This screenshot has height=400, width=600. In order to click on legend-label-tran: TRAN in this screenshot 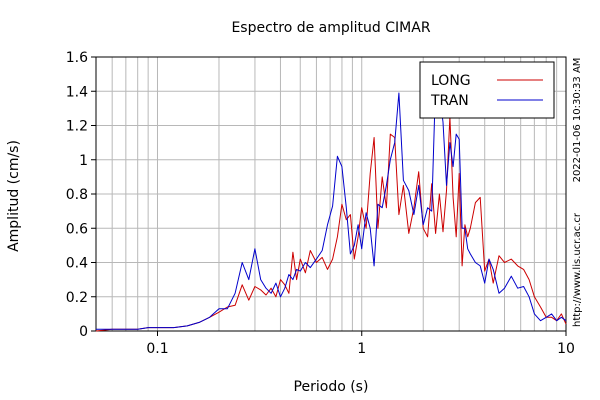, I will do `click(449, 101)`.